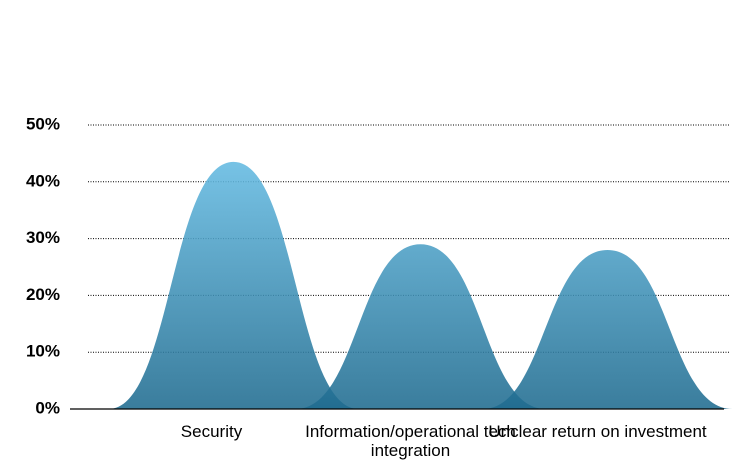 The image size is (755, 472). Describe the element at coordinates (43, 351) in the screenshot. I see `y-tick-label: 10%` at that location.